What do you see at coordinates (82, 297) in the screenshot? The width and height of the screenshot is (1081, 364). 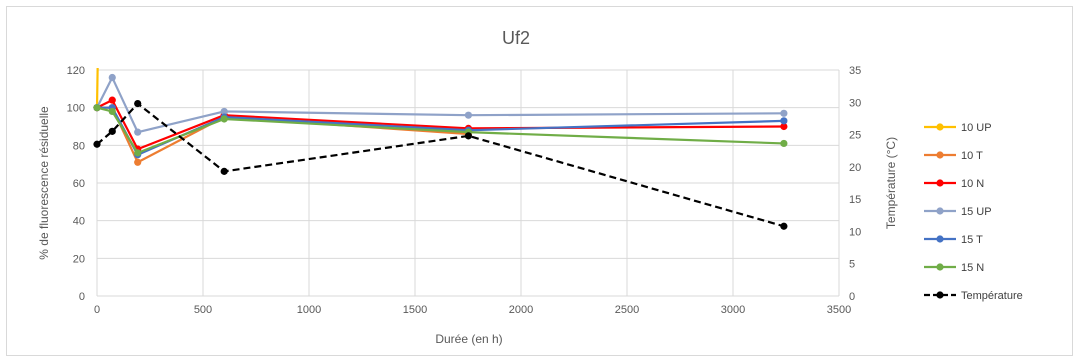 I see `y-tick-label: 0` at bounding box center [82, 297].